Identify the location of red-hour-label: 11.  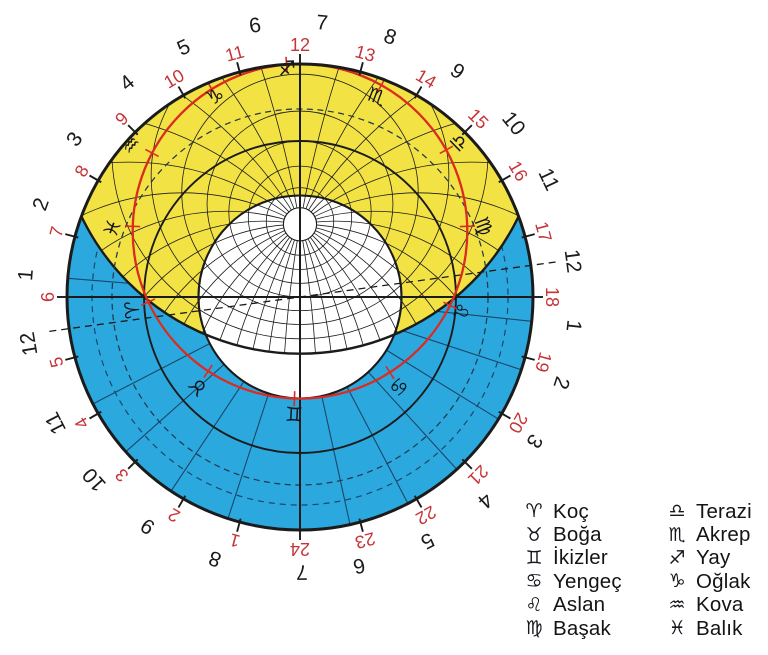
(234, 53).